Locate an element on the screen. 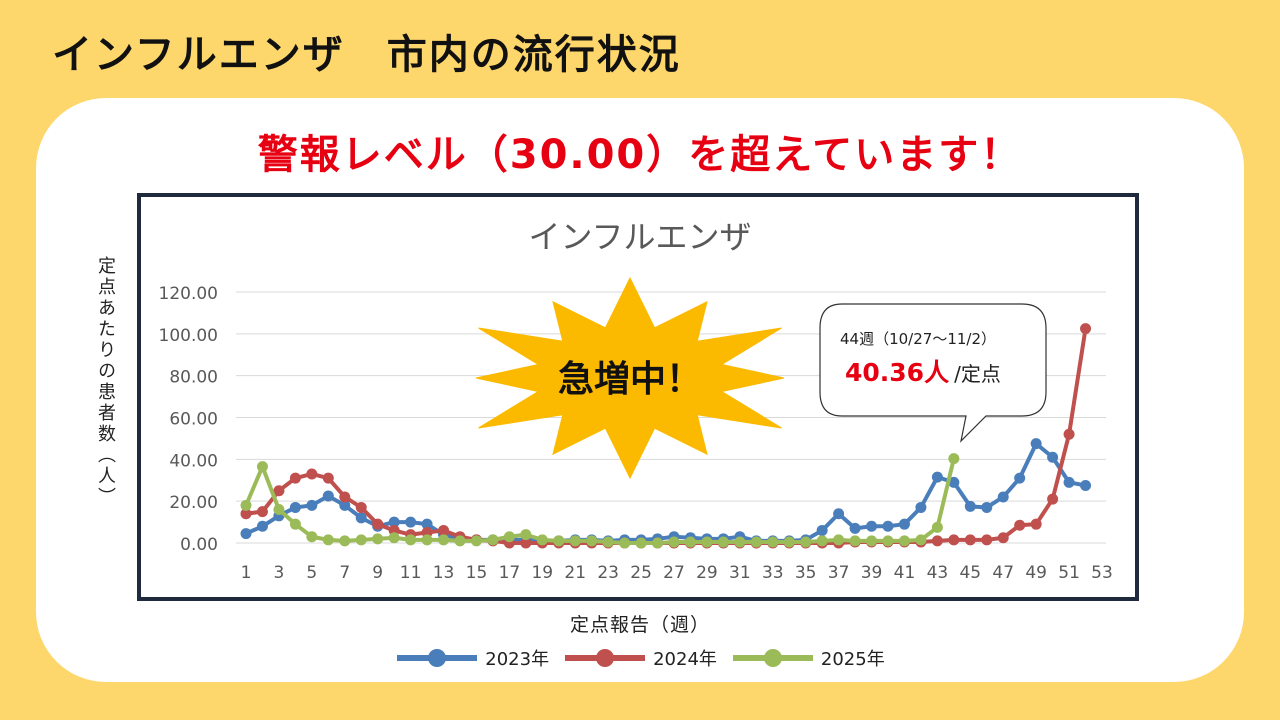 This screenshot has height=720, width=1280. x-tick-label: 15 is located at coordinates (477, 573).